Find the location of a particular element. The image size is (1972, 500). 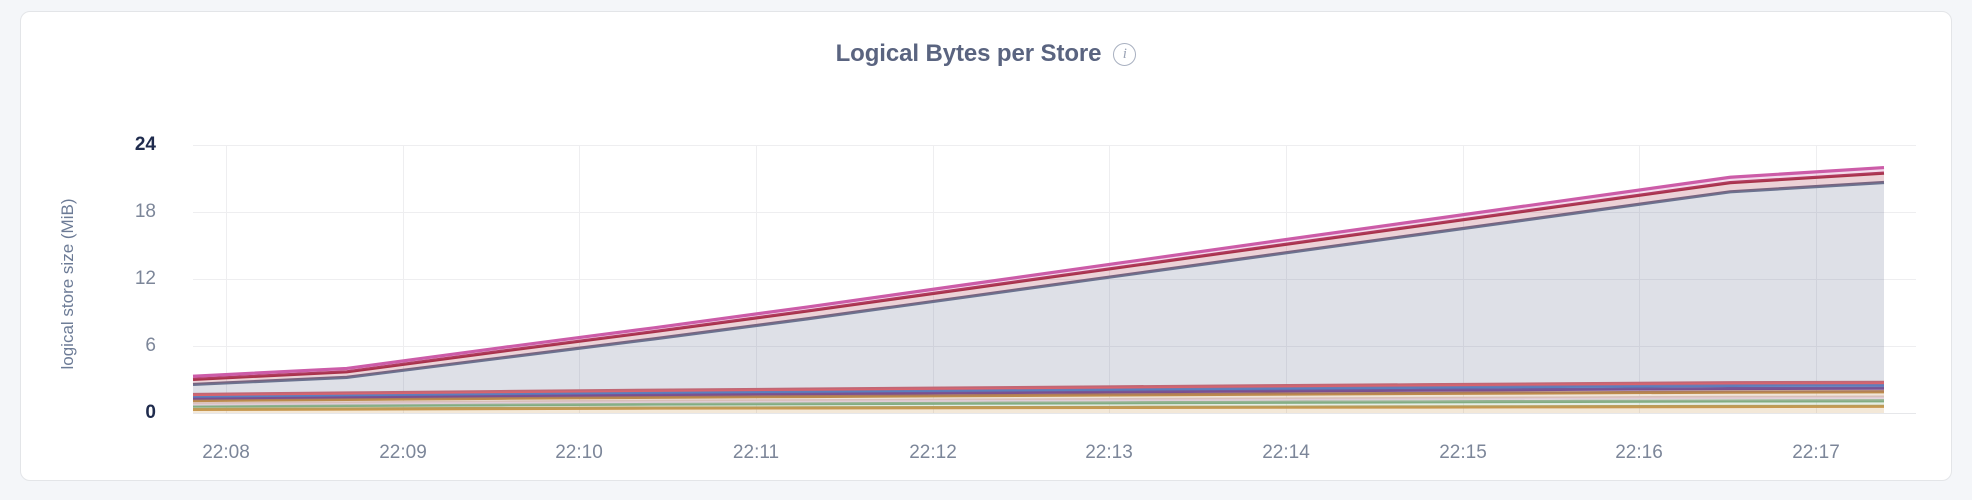

y-tick-label: 24 is located at coordinates (145, 144).